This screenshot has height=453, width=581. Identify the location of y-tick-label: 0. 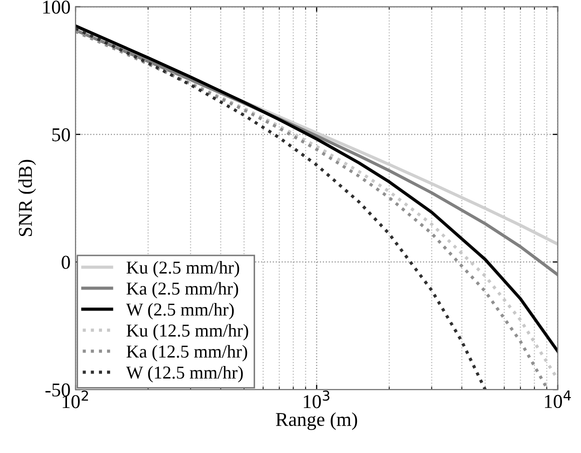
(66, 262).